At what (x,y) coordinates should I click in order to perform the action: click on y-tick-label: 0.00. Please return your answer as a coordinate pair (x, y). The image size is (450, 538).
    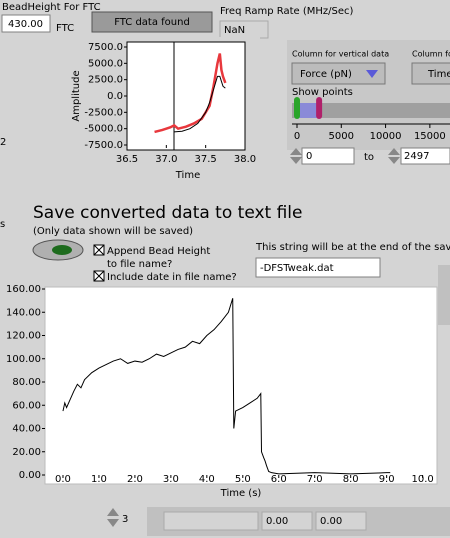
    Looking at the image, I should click on (30, 475).